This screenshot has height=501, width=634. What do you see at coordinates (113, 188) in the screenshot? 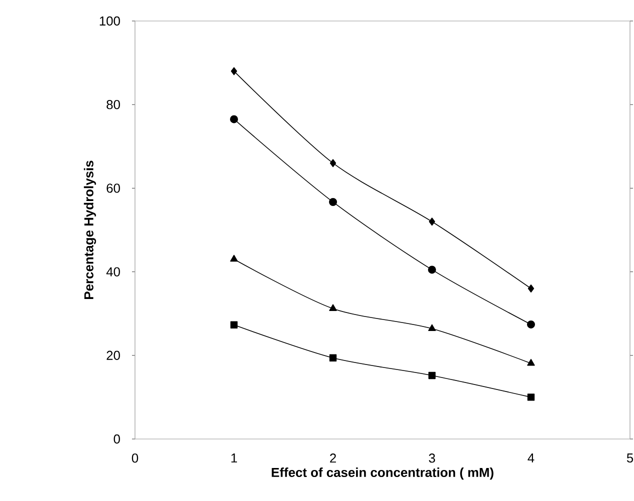
I see `y-tick-label: 60` at bounding box center [113, 188].